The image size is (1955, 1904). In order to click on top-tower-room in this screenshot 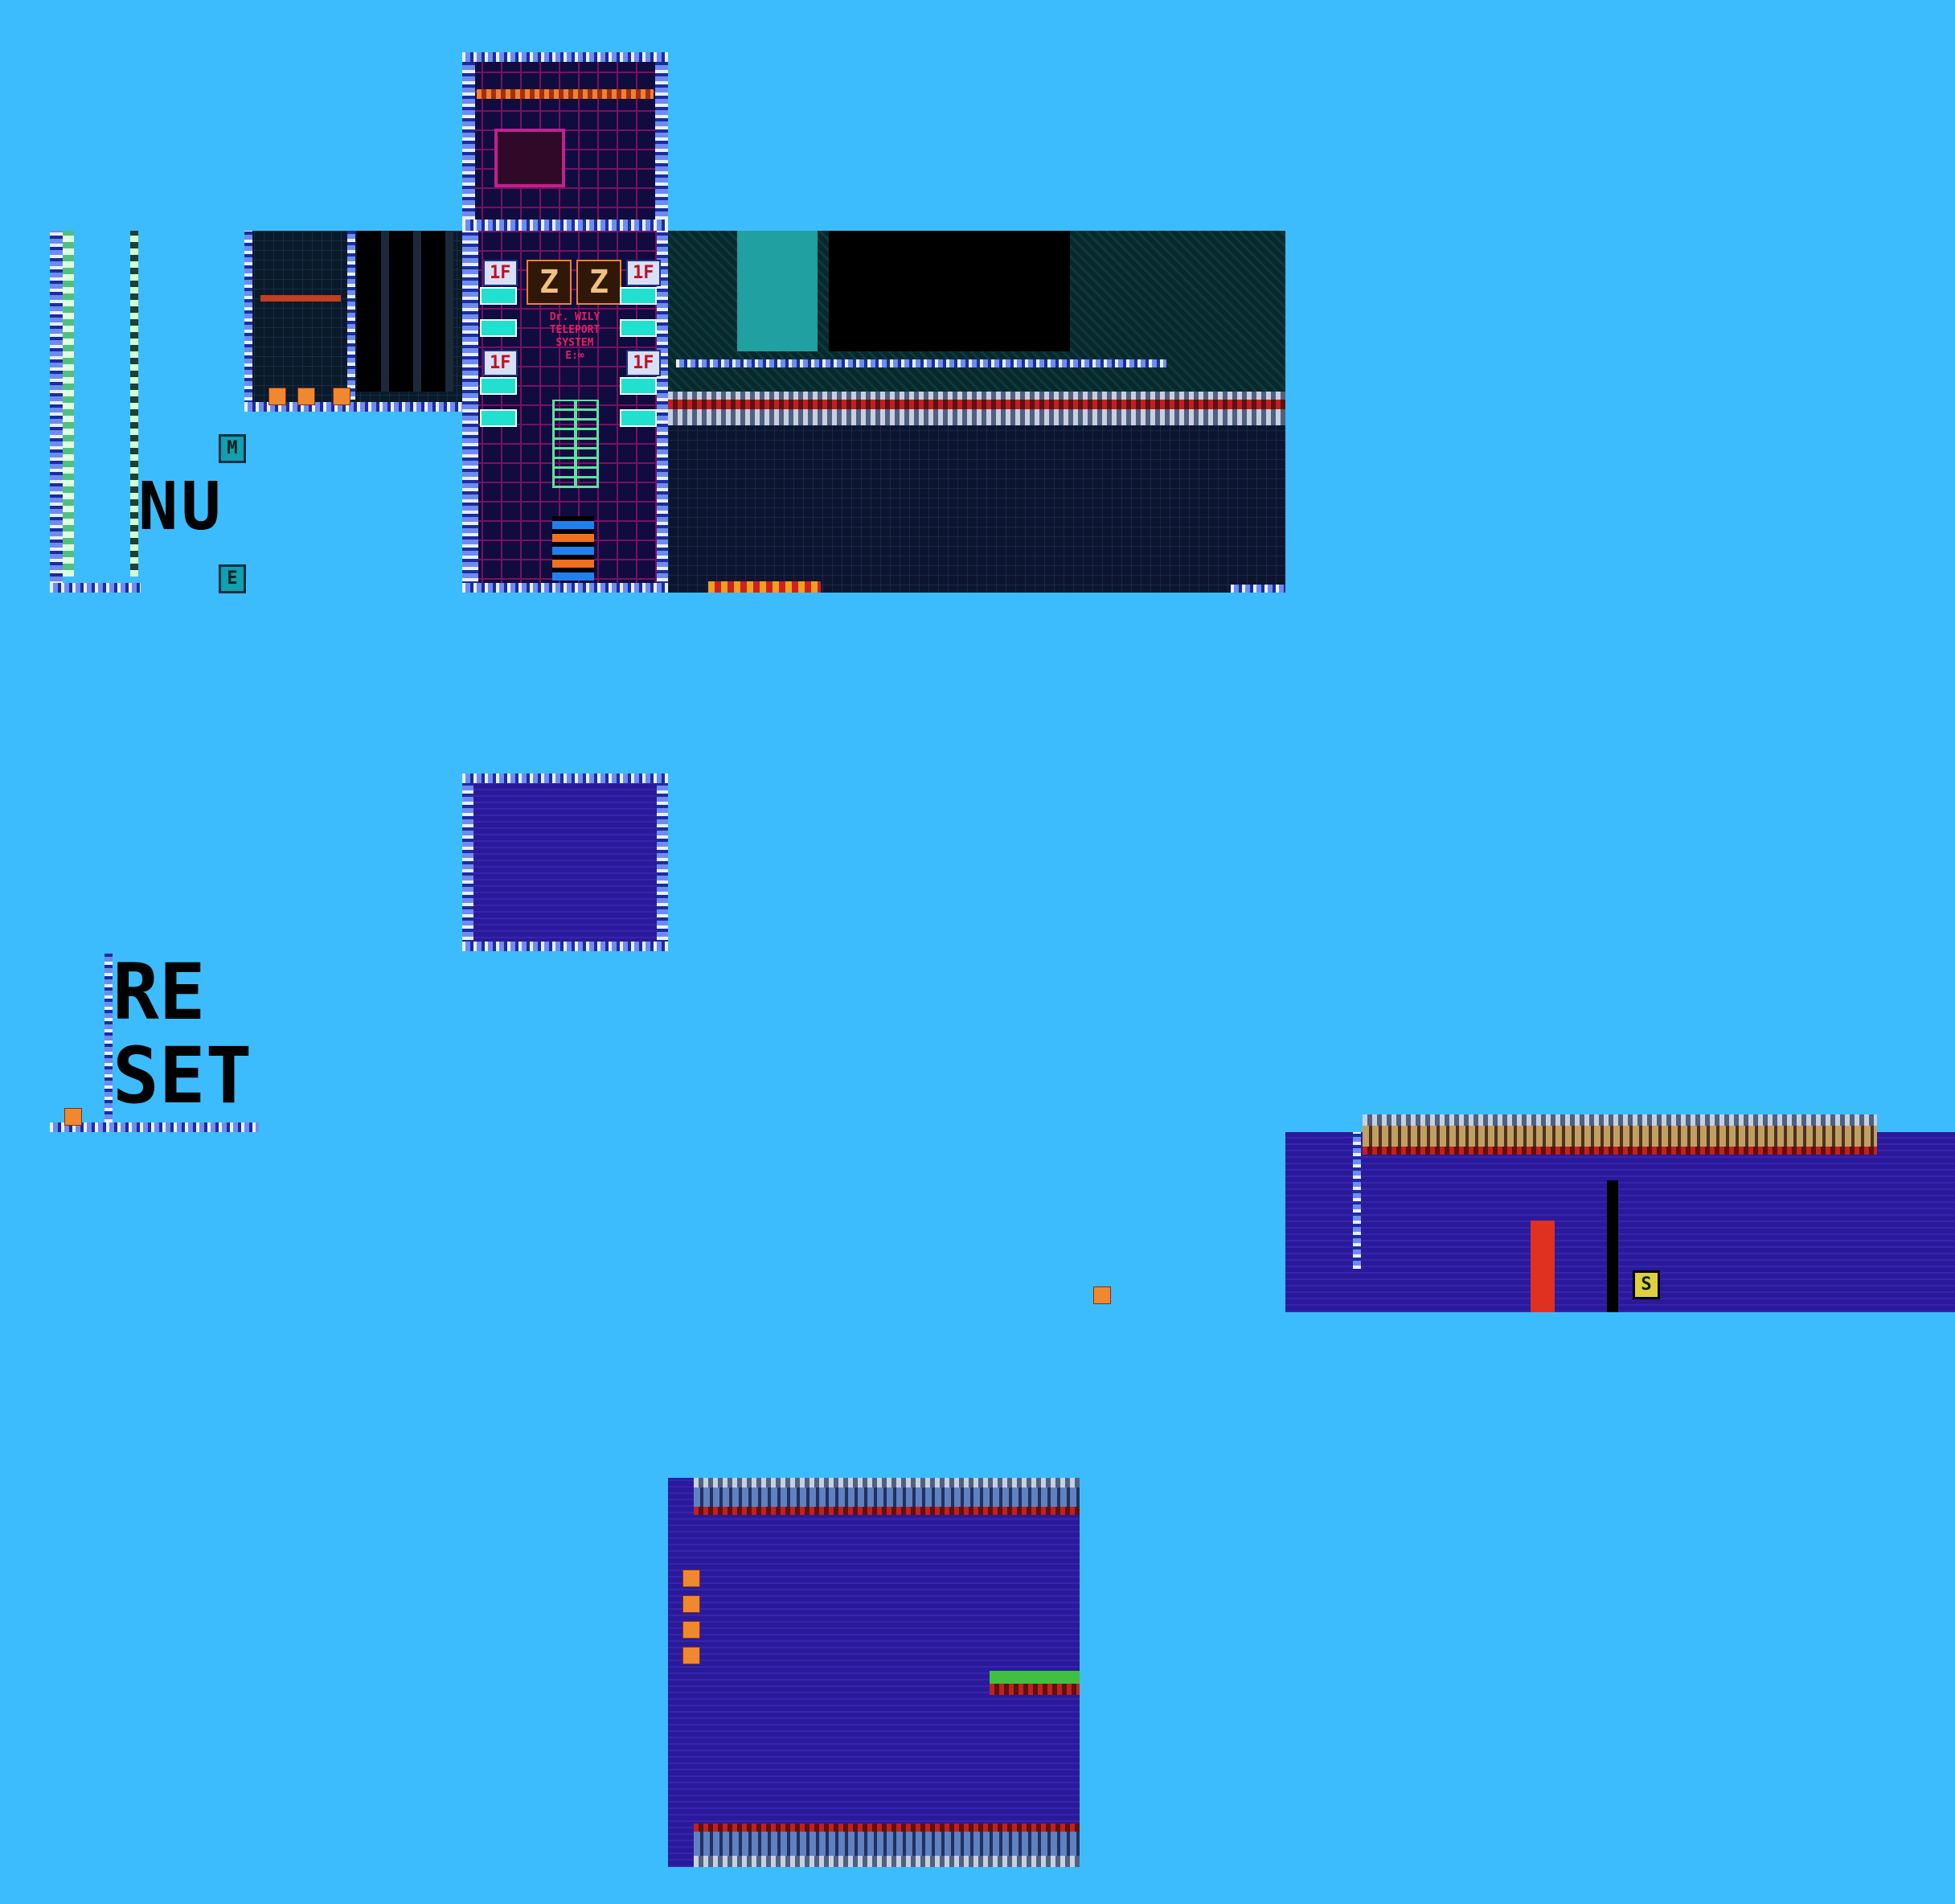, I will do `click(565, 141)`.